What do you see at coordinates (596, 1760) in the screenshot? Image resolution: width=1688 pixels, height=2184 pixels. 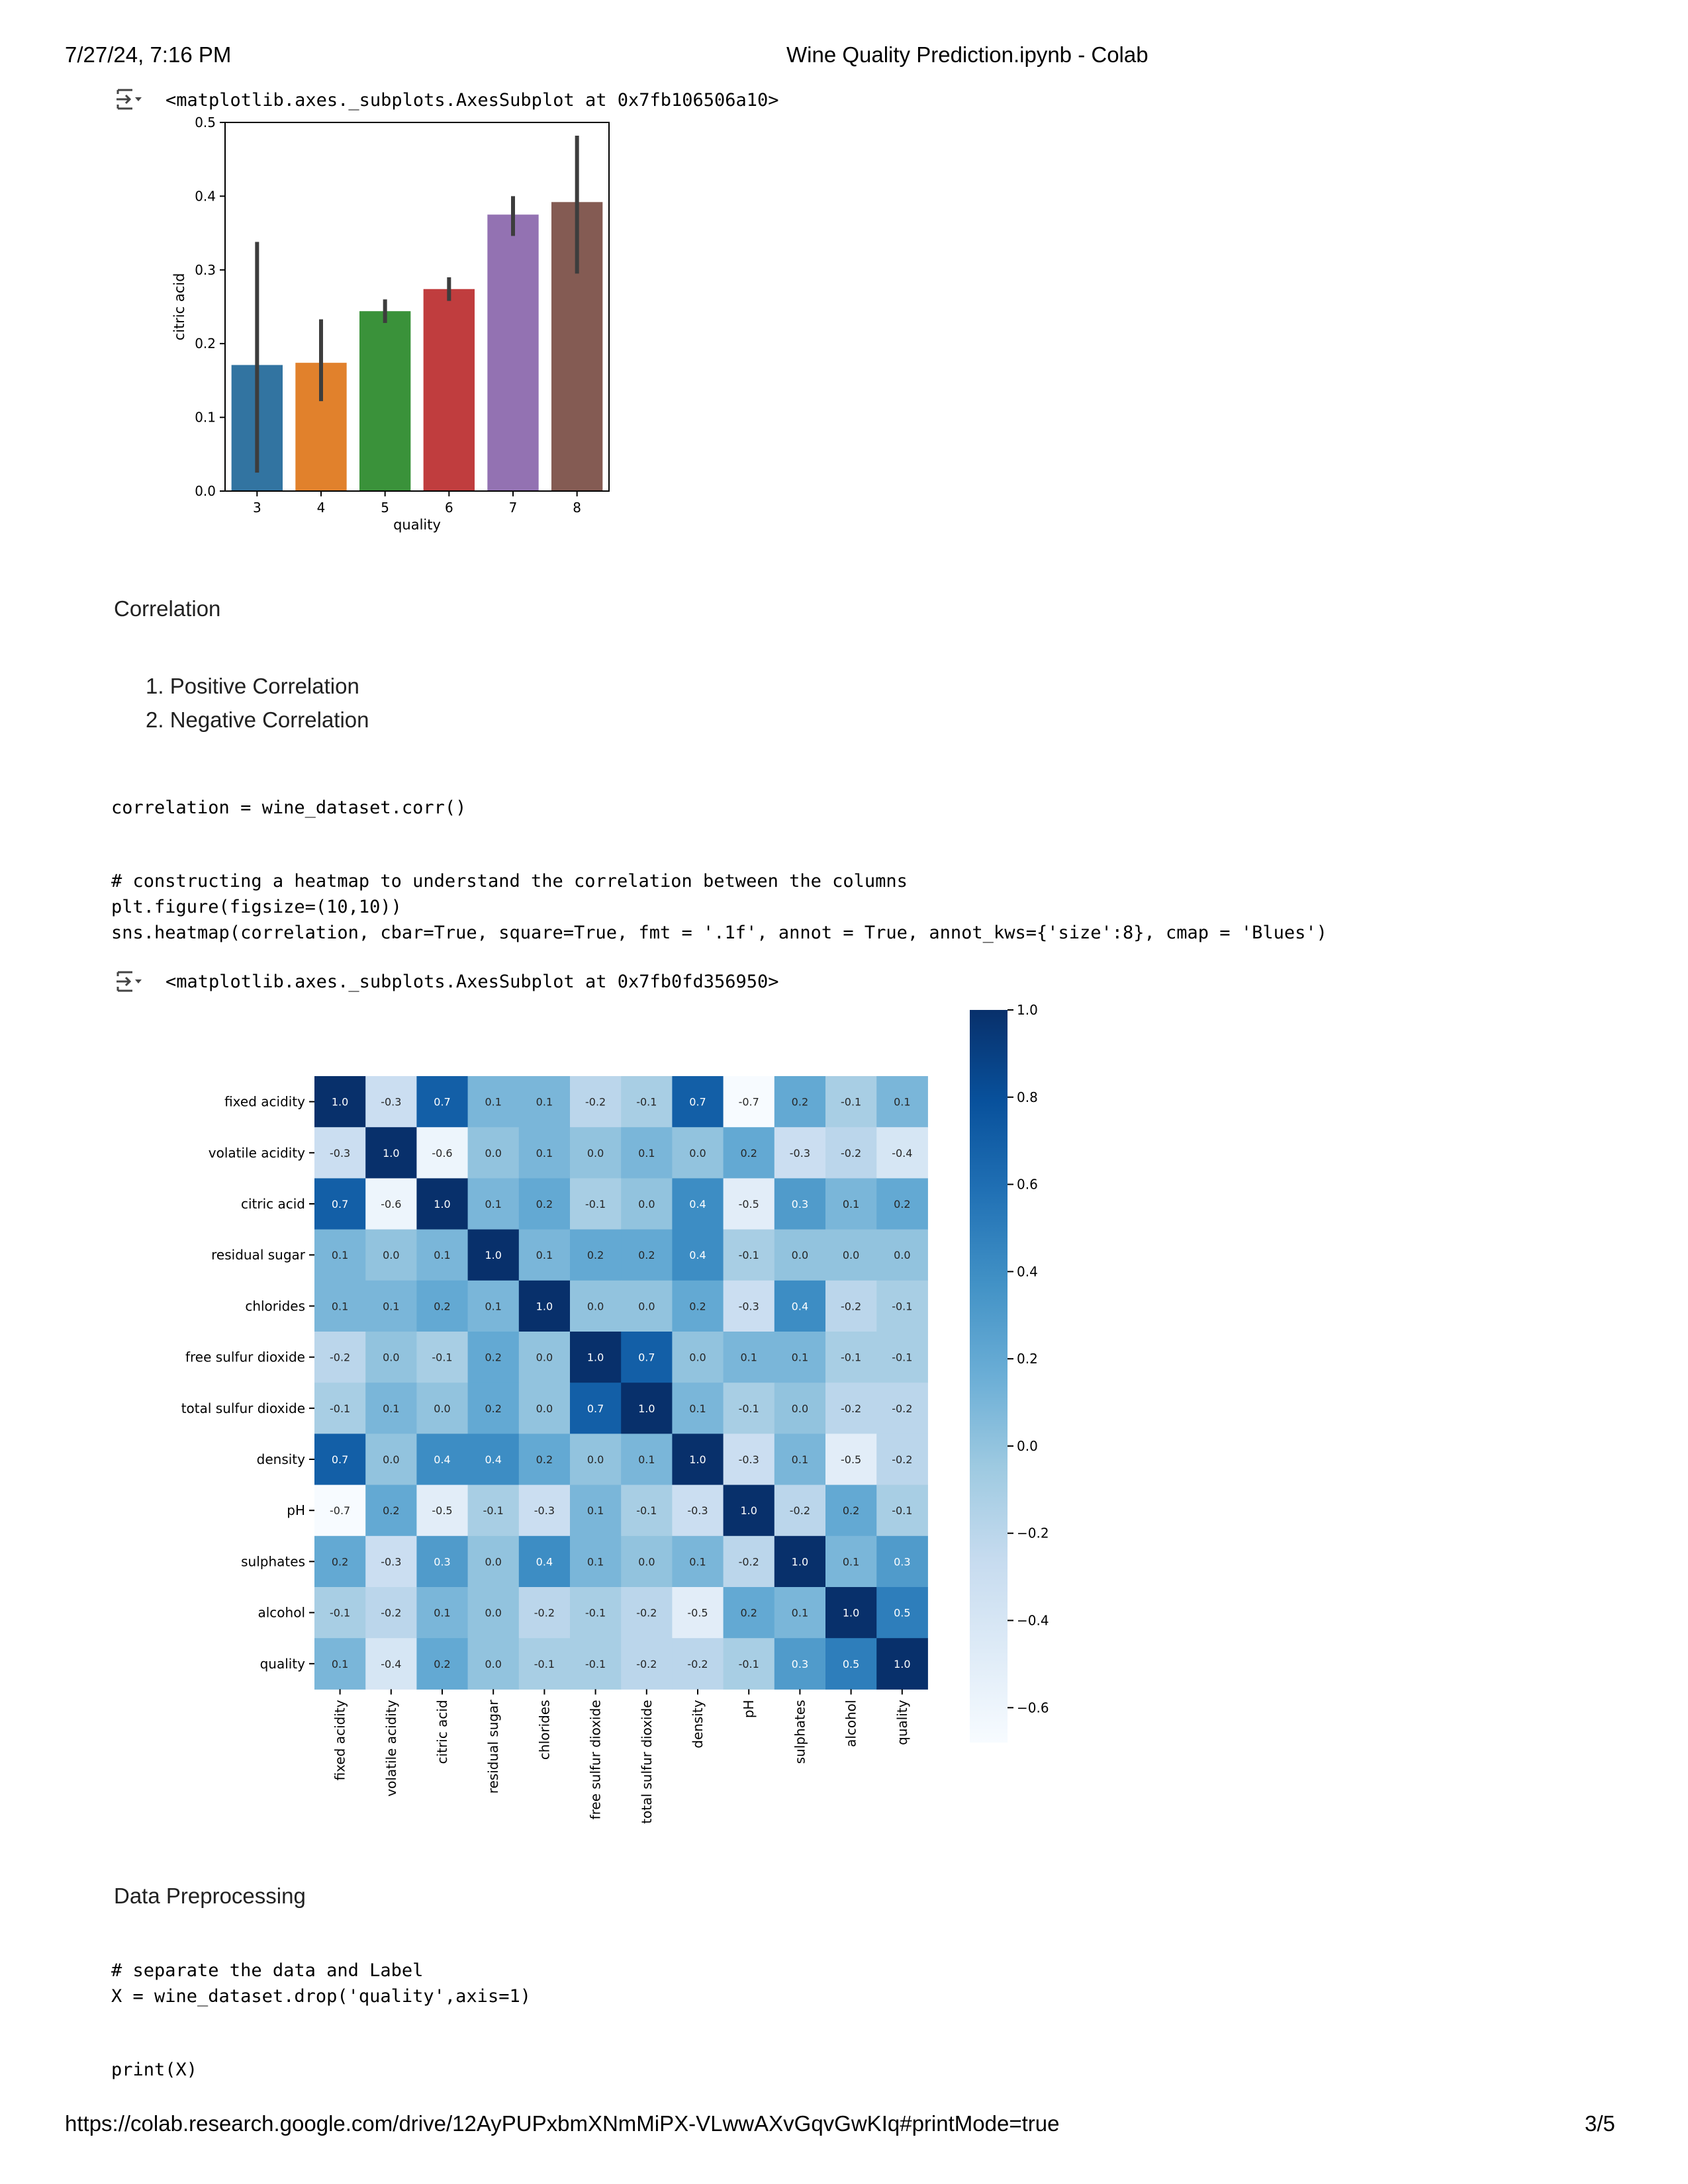 I see `col-label: free sulfur dioxide` at bounding box center [596, 1760].